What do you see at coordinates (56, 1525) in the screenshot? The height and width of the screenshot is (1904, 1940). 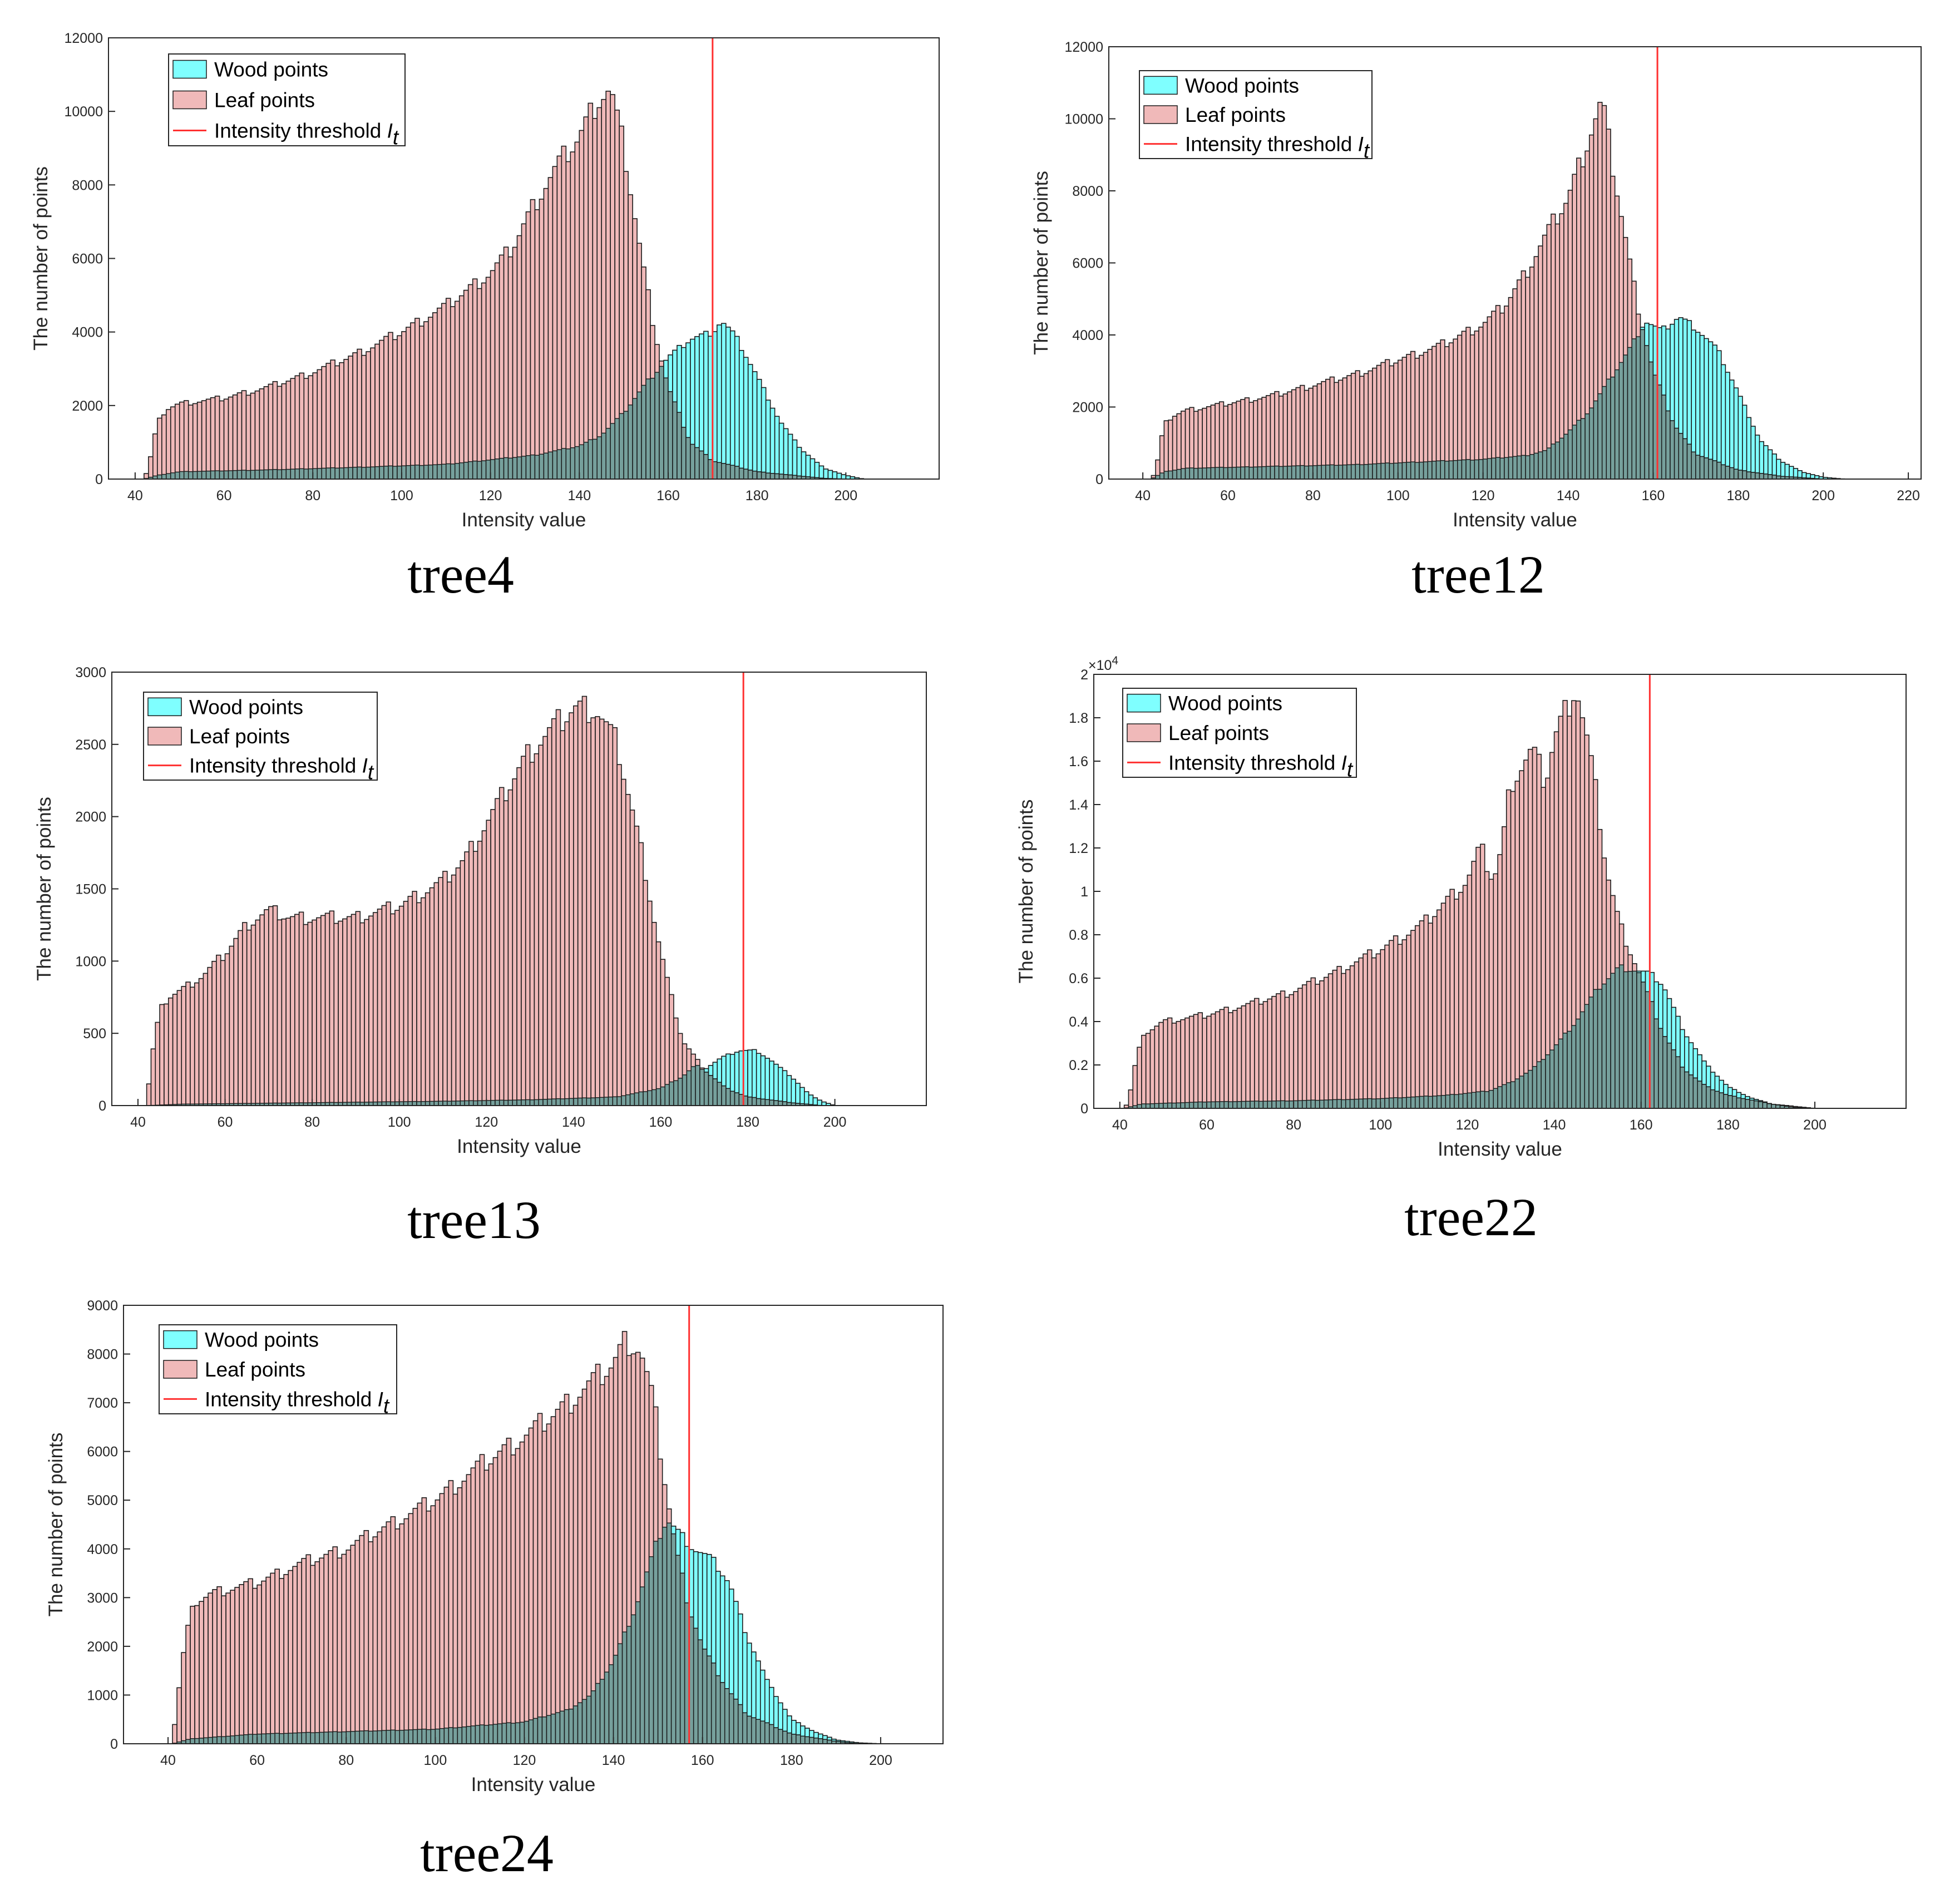 I see `y-axis-label: The number of points` at bounding box center [56, 1525].